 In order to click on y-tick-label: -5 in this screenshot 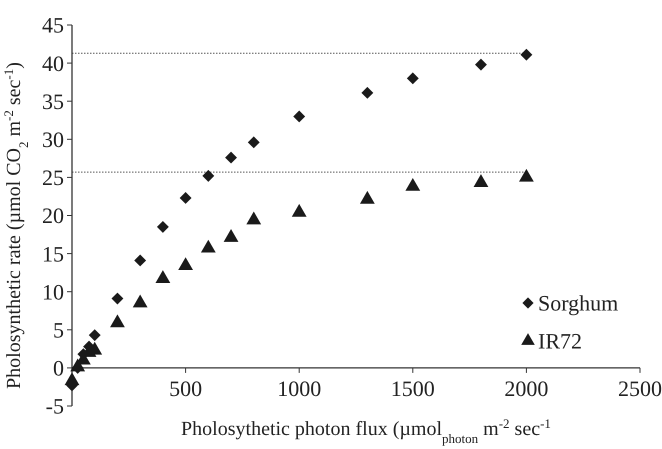, I will do `click(55, 406)`.